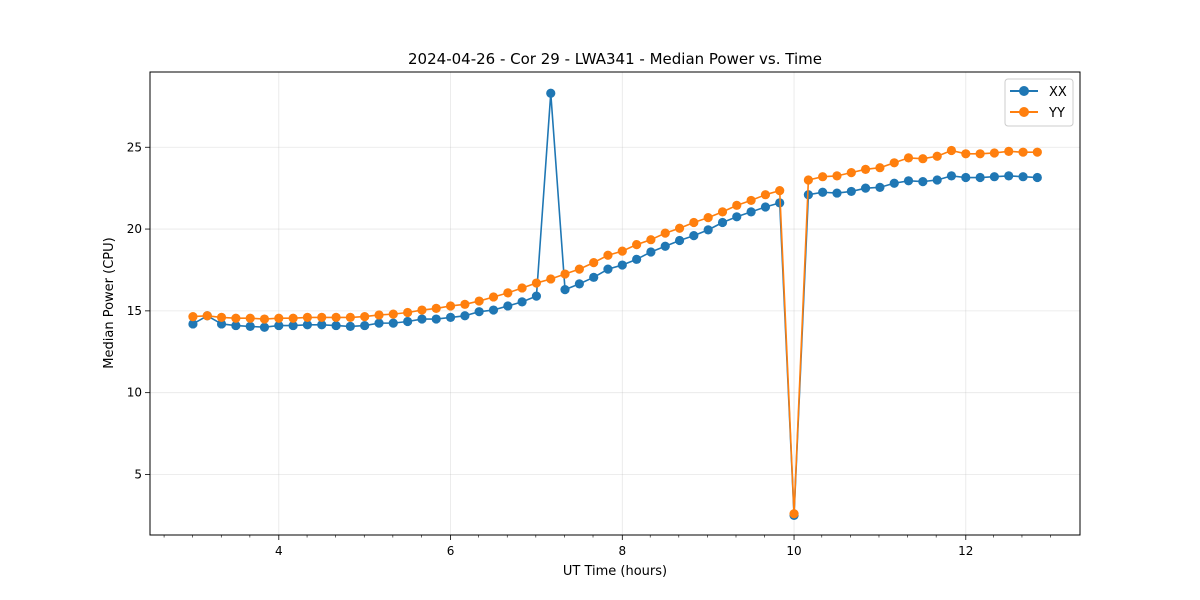 The width and height of the screenshot is (1200, 600). I want to click on x-tick-label: 10, so click(793, 551).